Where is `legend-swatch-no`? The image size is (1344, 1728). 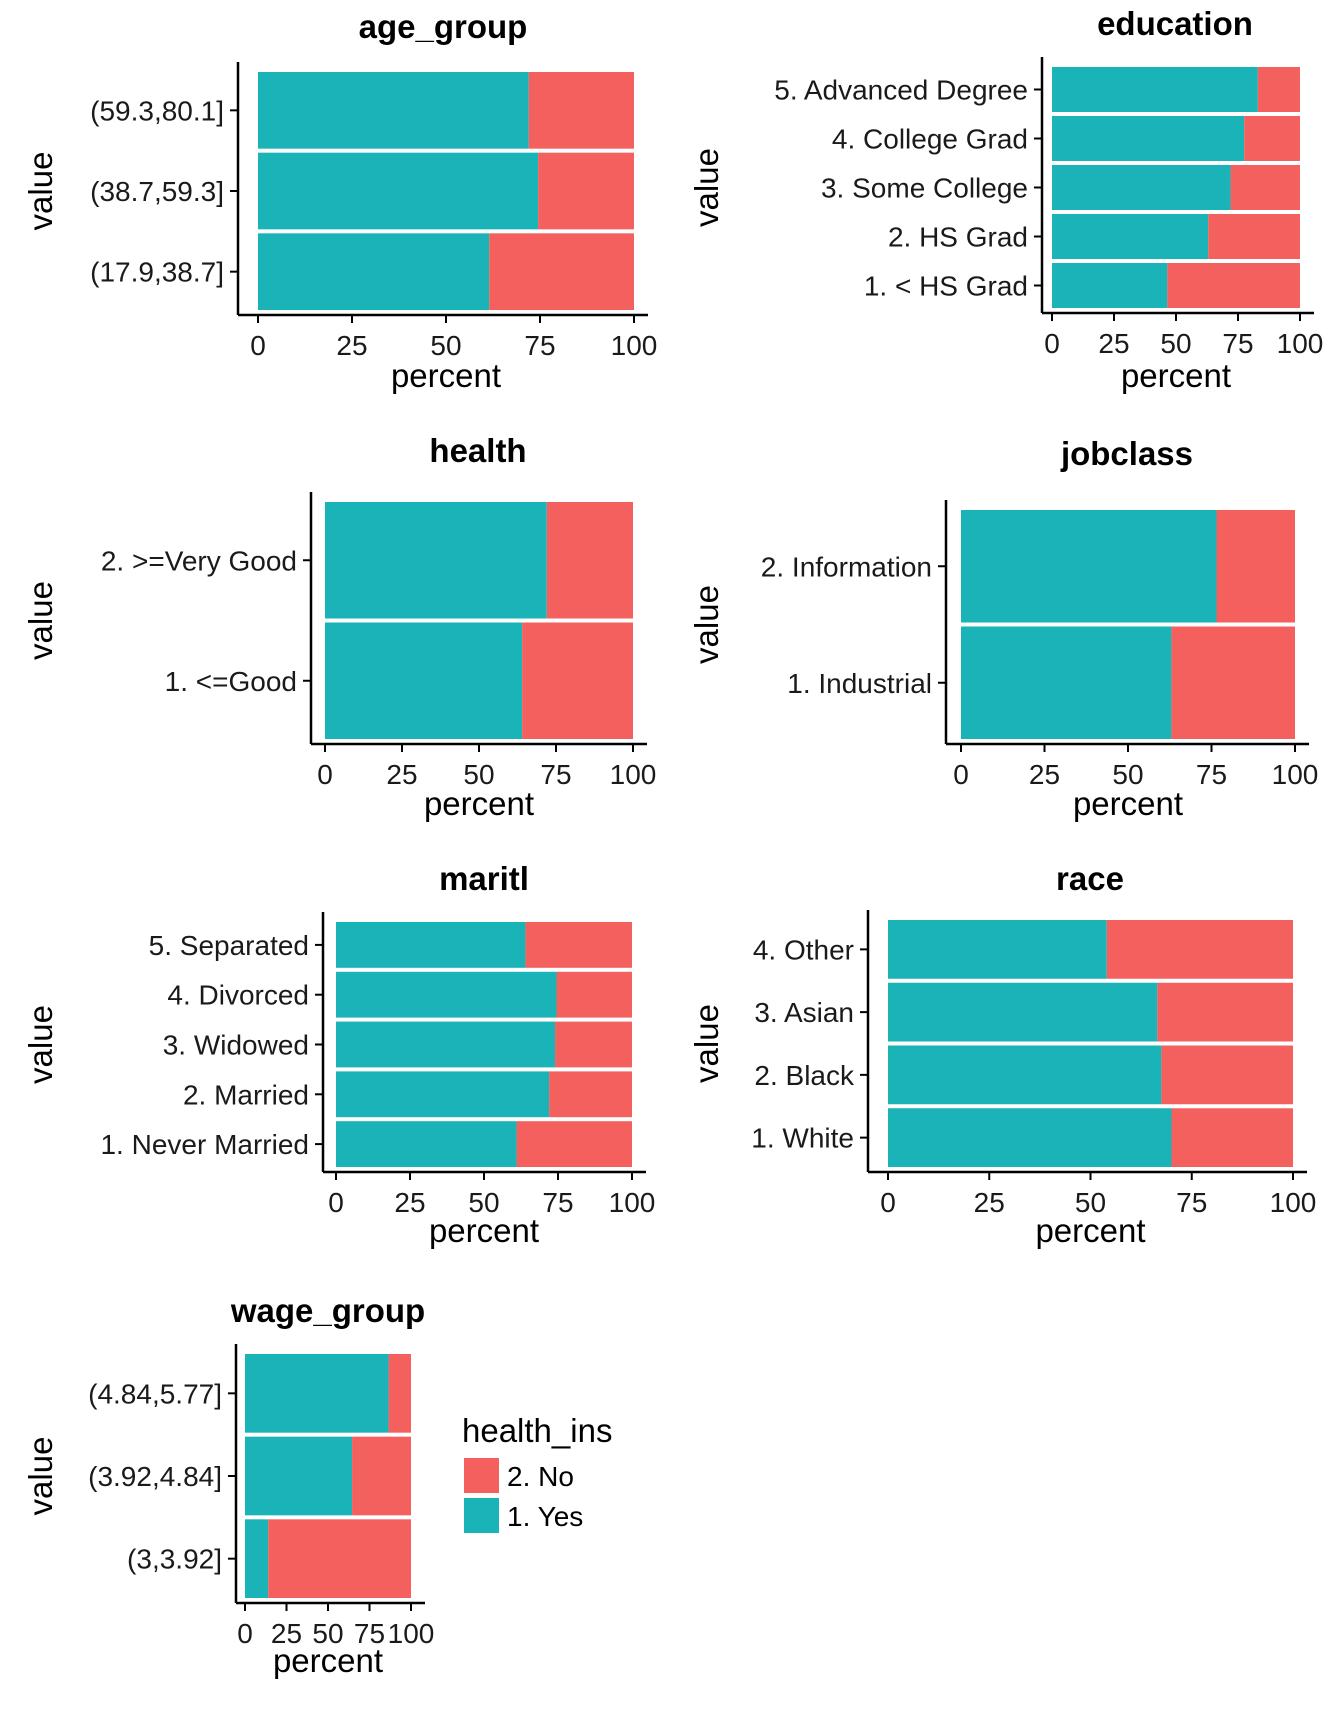 legend-swatch-no is located at coordinates (481, 1475).